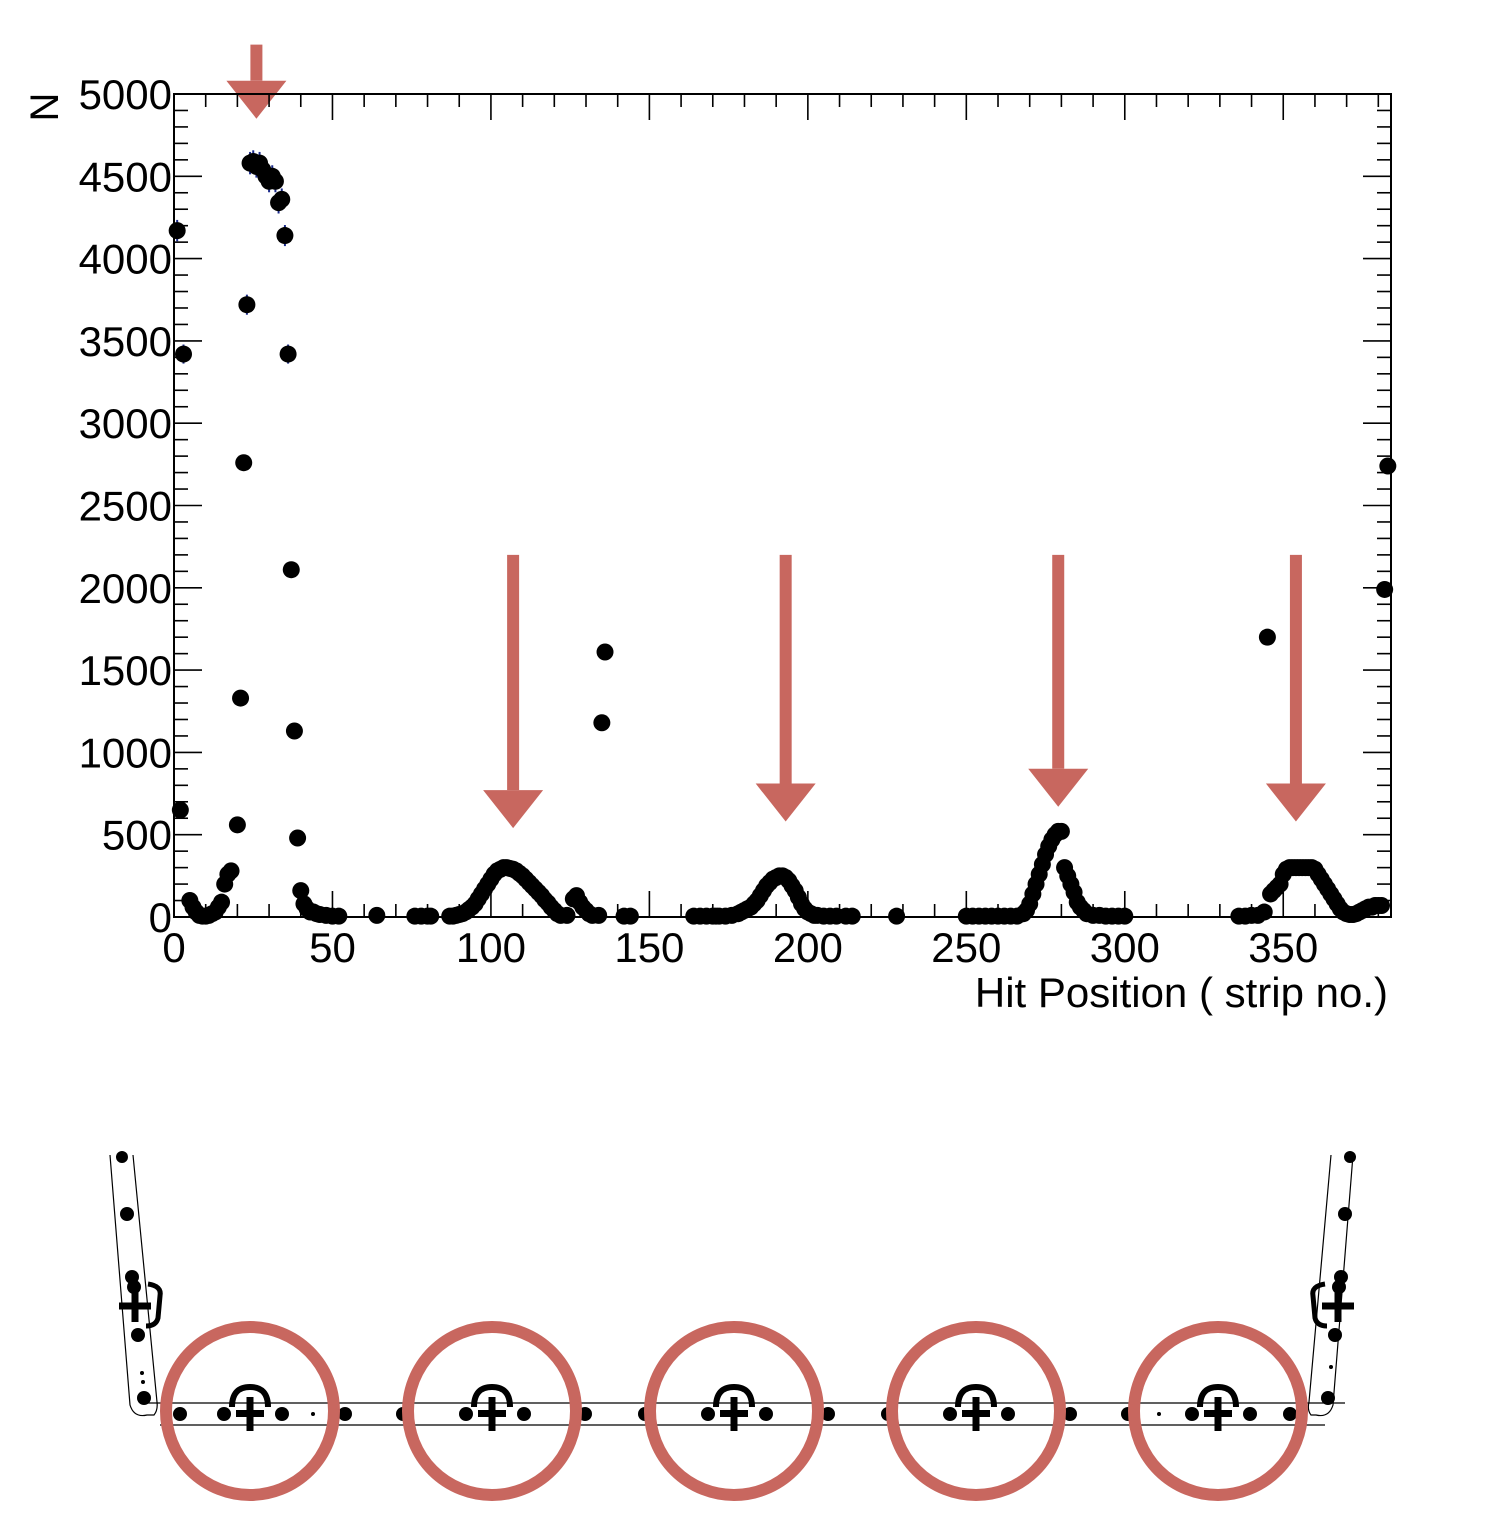  What do you see at coordinates (173, 947) in the screenshot?
I see `x-tick-label: 0` at bounding box center [173, 947].